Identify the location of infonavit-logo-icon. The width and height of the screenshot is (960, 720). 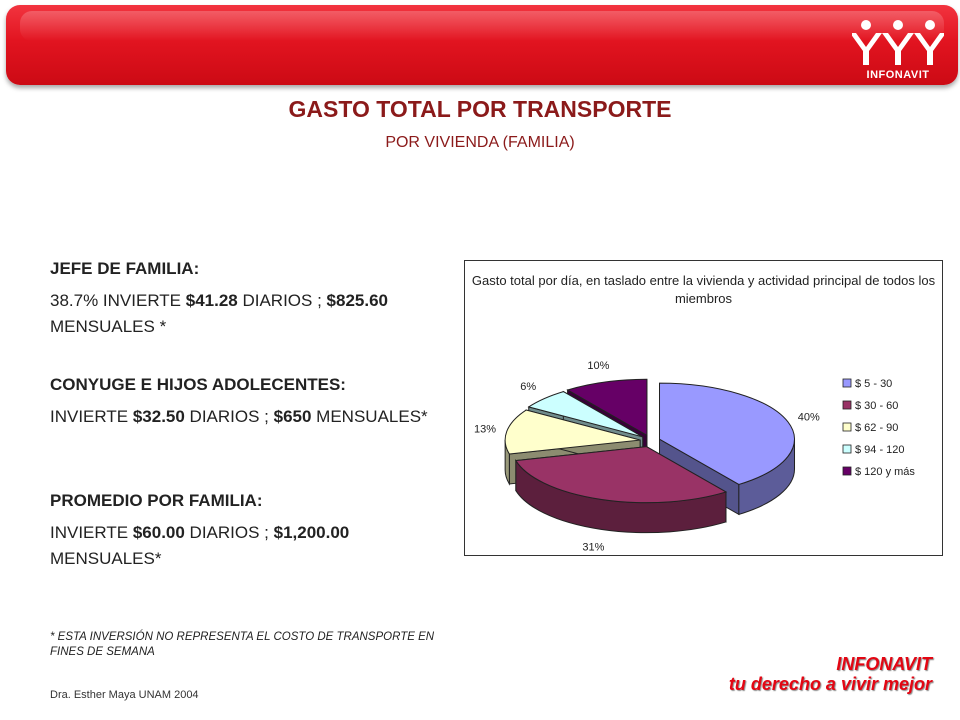
(898, 42).